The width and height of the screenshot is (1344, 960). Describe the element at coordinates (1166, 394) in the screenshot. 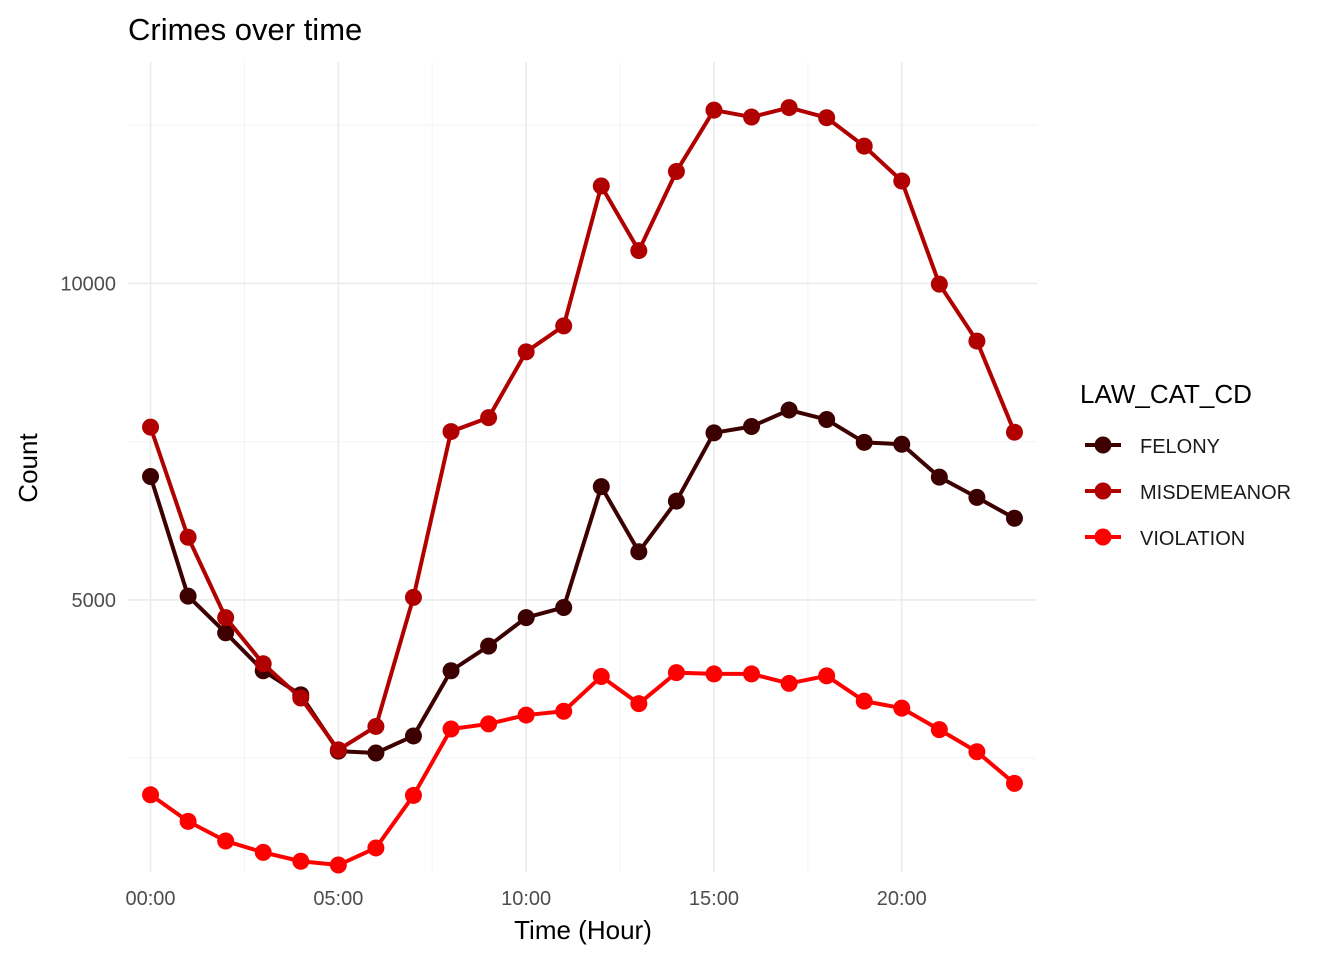

I see `legend-title: LAW_CAT_CD` at that location.